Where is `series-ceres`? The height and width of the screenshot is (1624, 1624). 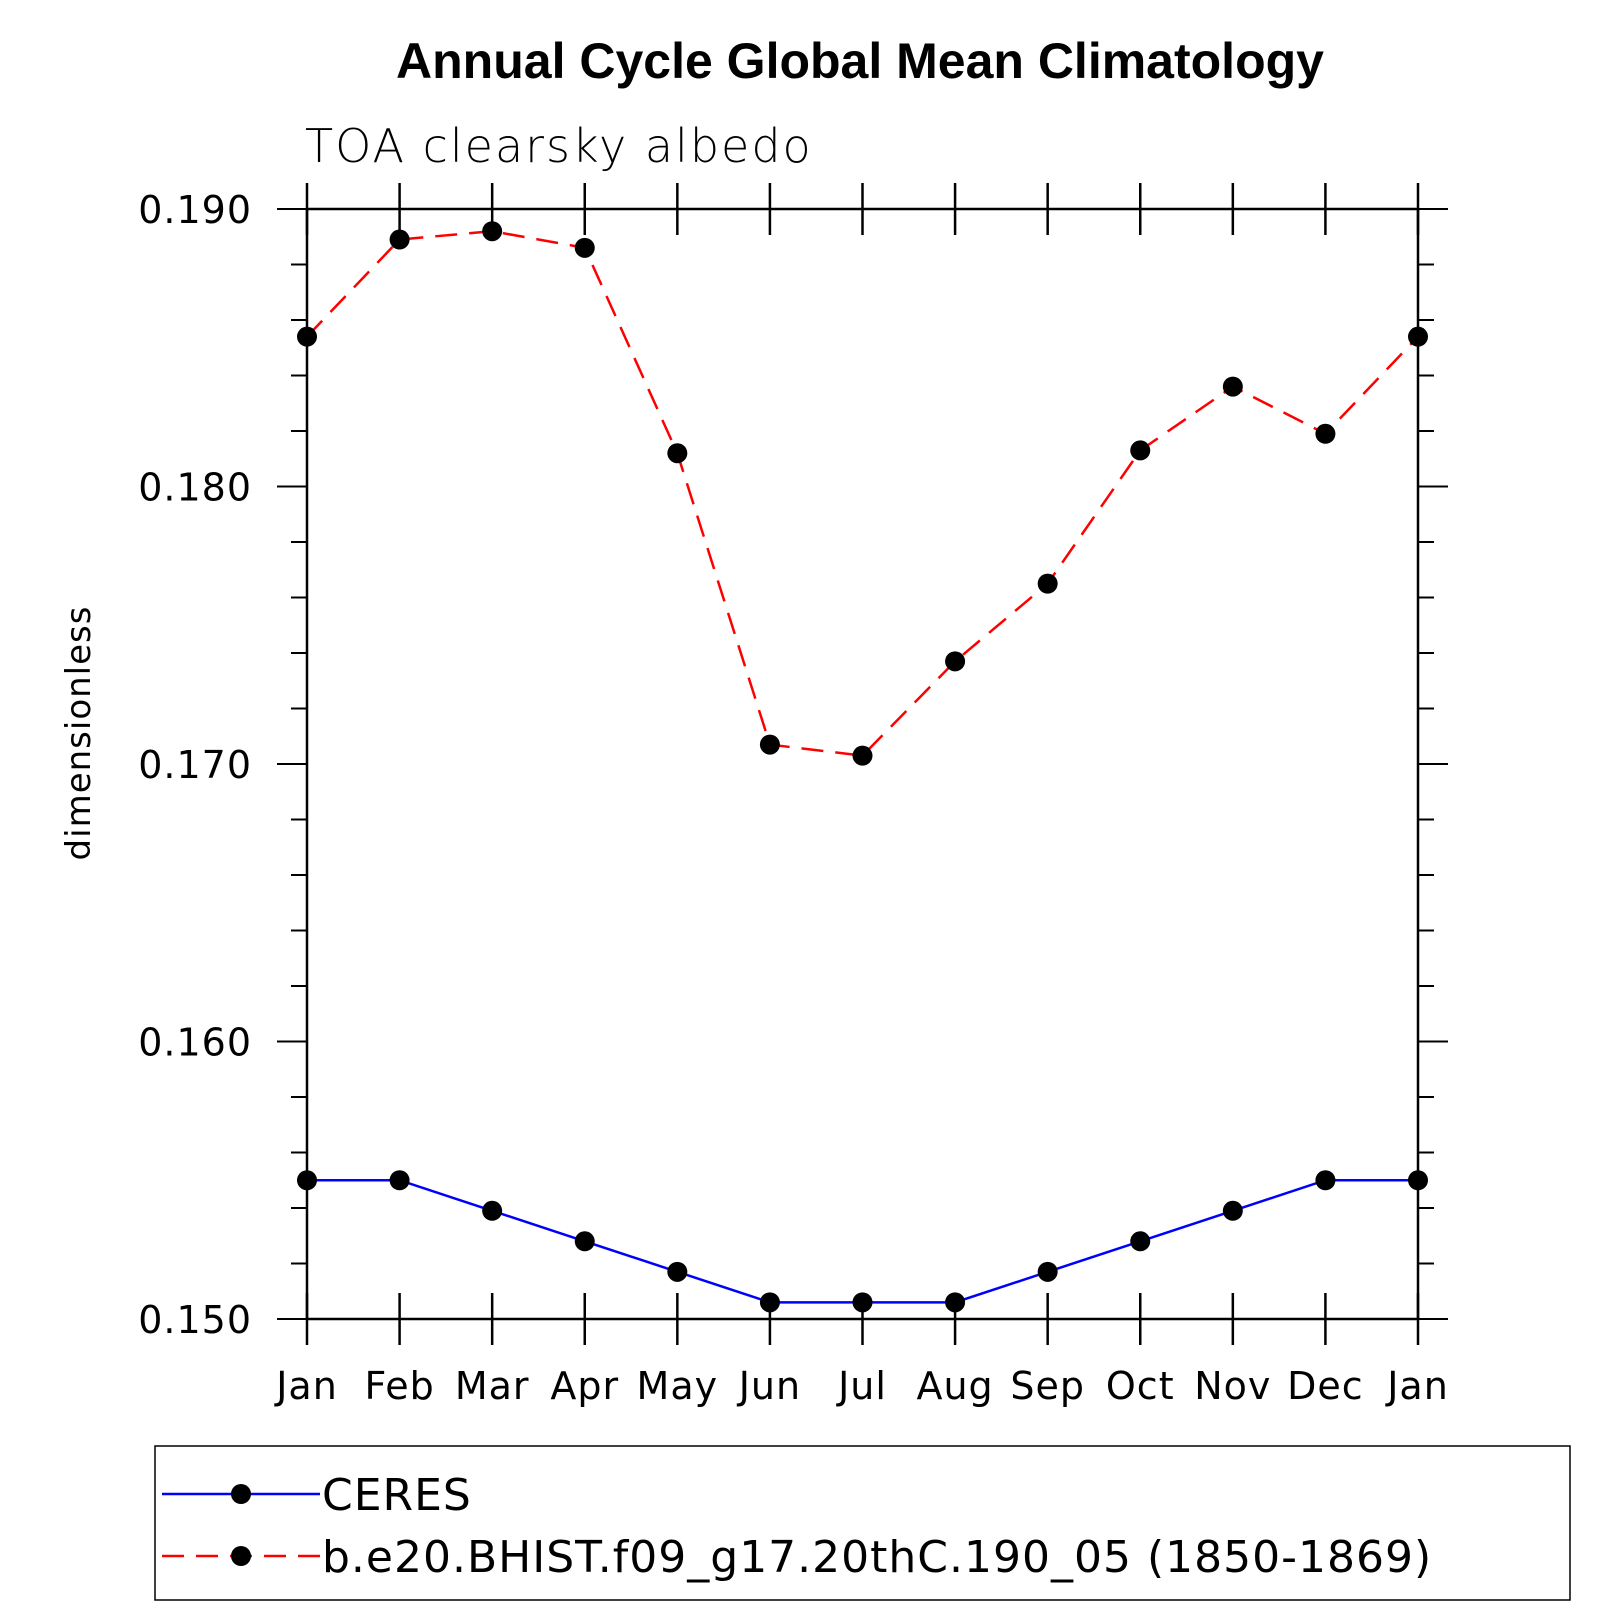
series-ceres is located at coordinates (862, 1241).